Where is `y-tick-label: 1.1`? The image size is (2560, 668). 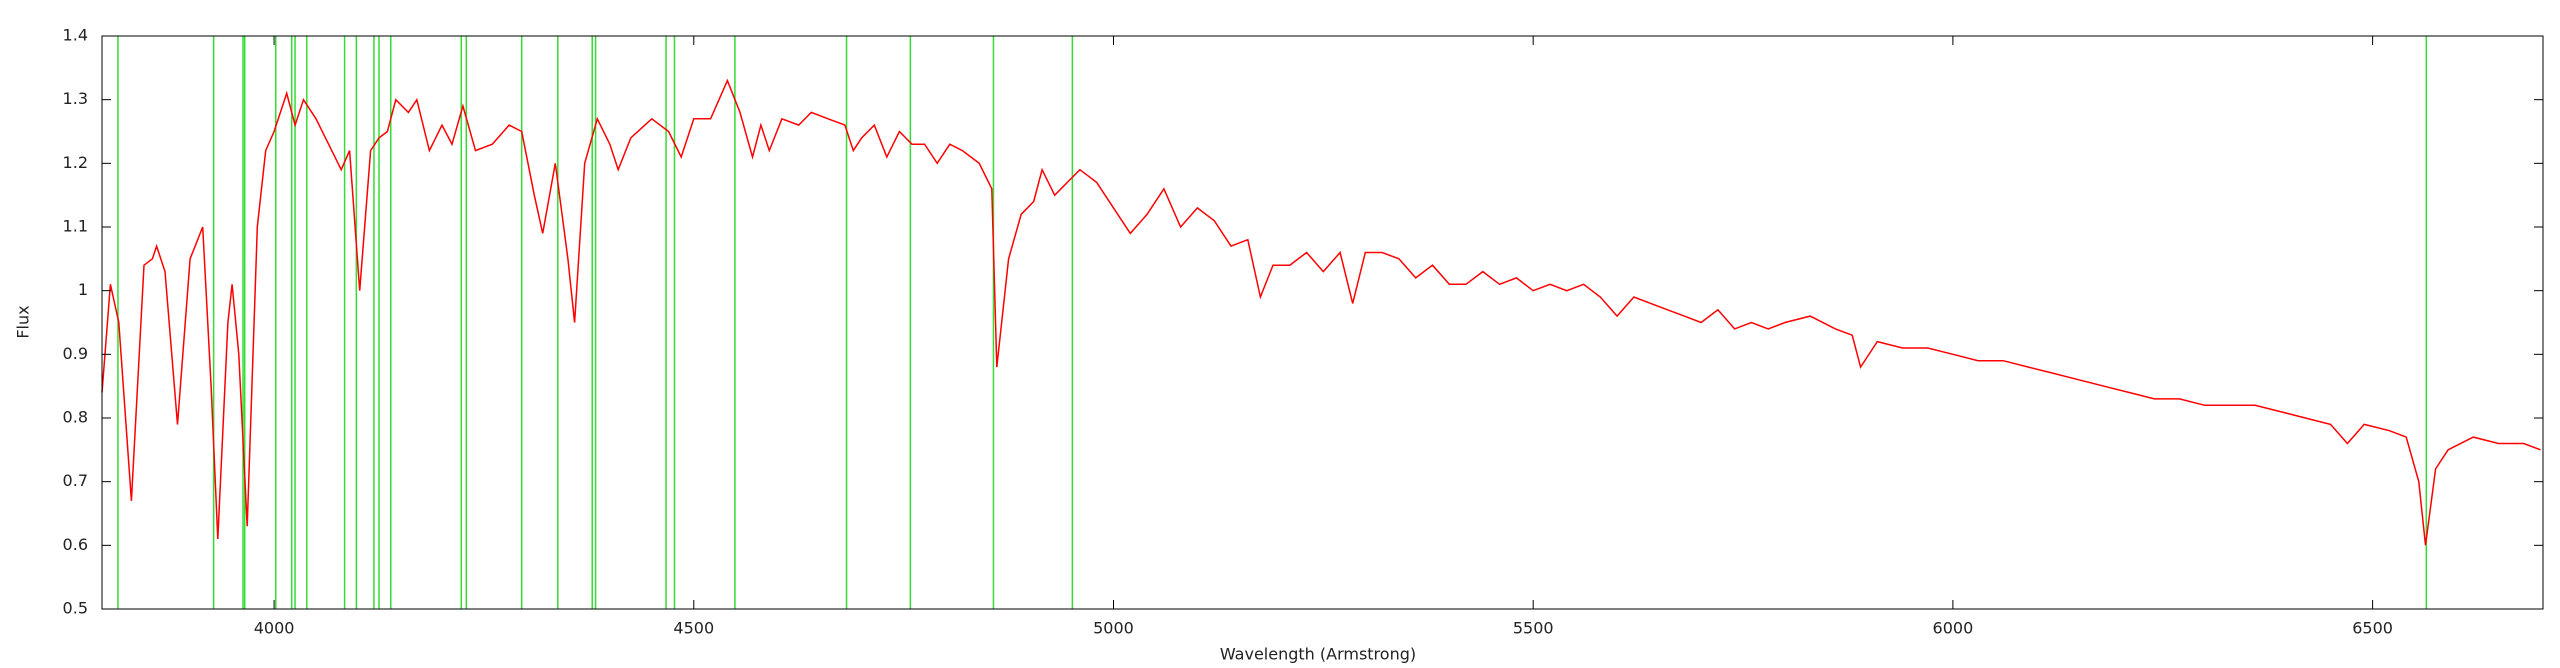
y-tick-label: 1.1 is located at coordinates (75, 226).